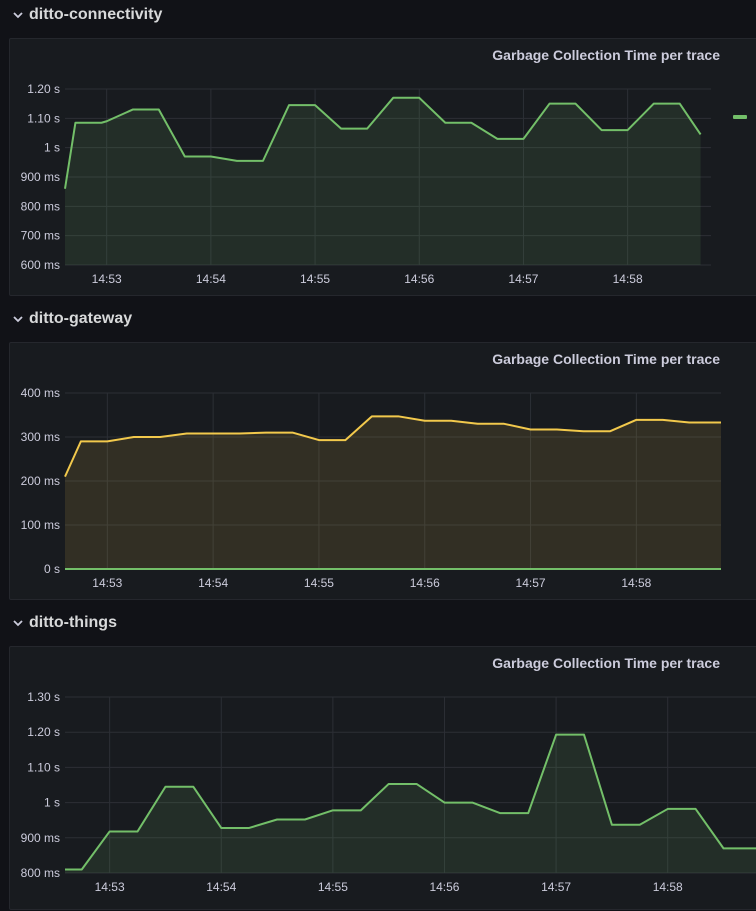 The width and height of the screenshot is (756, 911). Describe the element at coordinates (40, 481) in the screenshot. I see `y-tick-label: 200 ms` at that location.